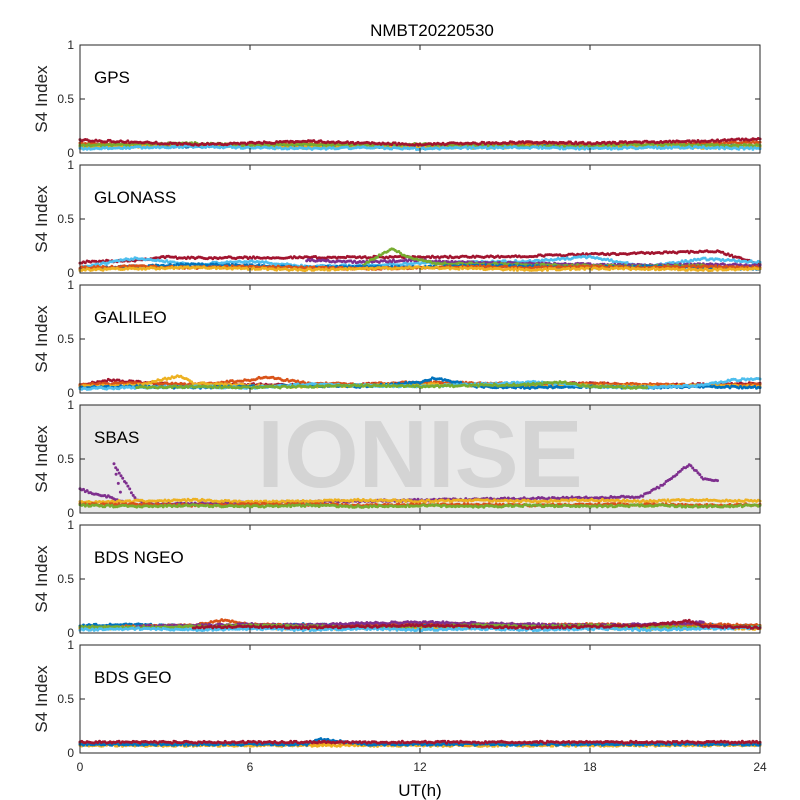  What do you see at coordinates (432, 30) in the screenshot?
I see `figure-title: NMBT20220530` at bounding box center [432, 30].